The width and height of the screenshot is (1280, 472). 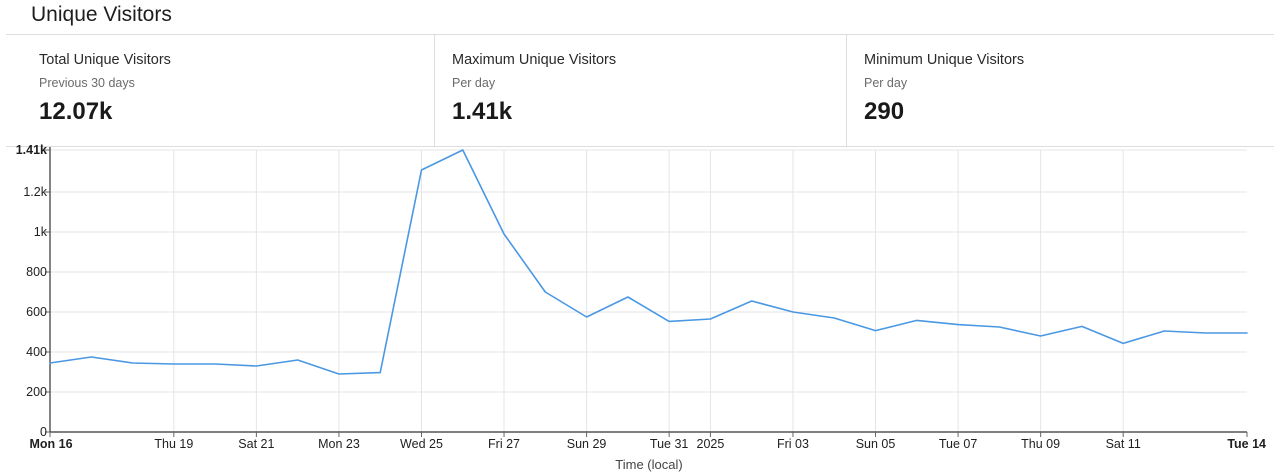 I want to click on x-tick-label: Tue 07, so click(x=958, y=444).